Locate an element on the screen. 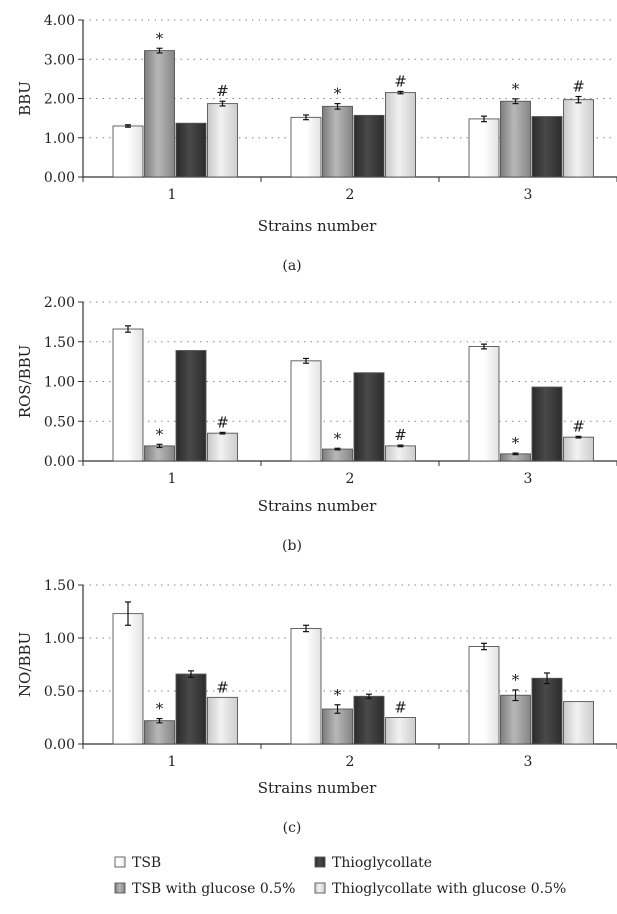 The width and height of the screenshot is (617, 914). panel-label: (c) is located at coordinates (292, 828).